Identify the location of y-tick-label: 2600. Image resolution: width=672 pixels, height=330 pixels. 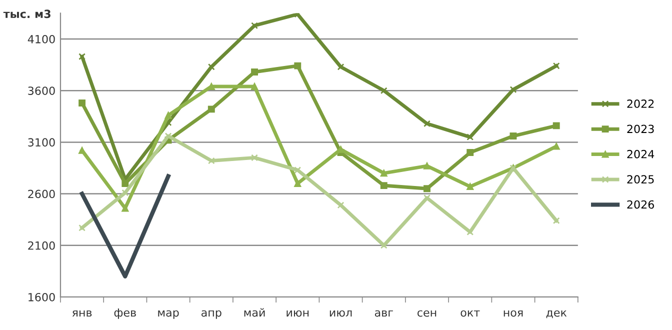
(41, 194).